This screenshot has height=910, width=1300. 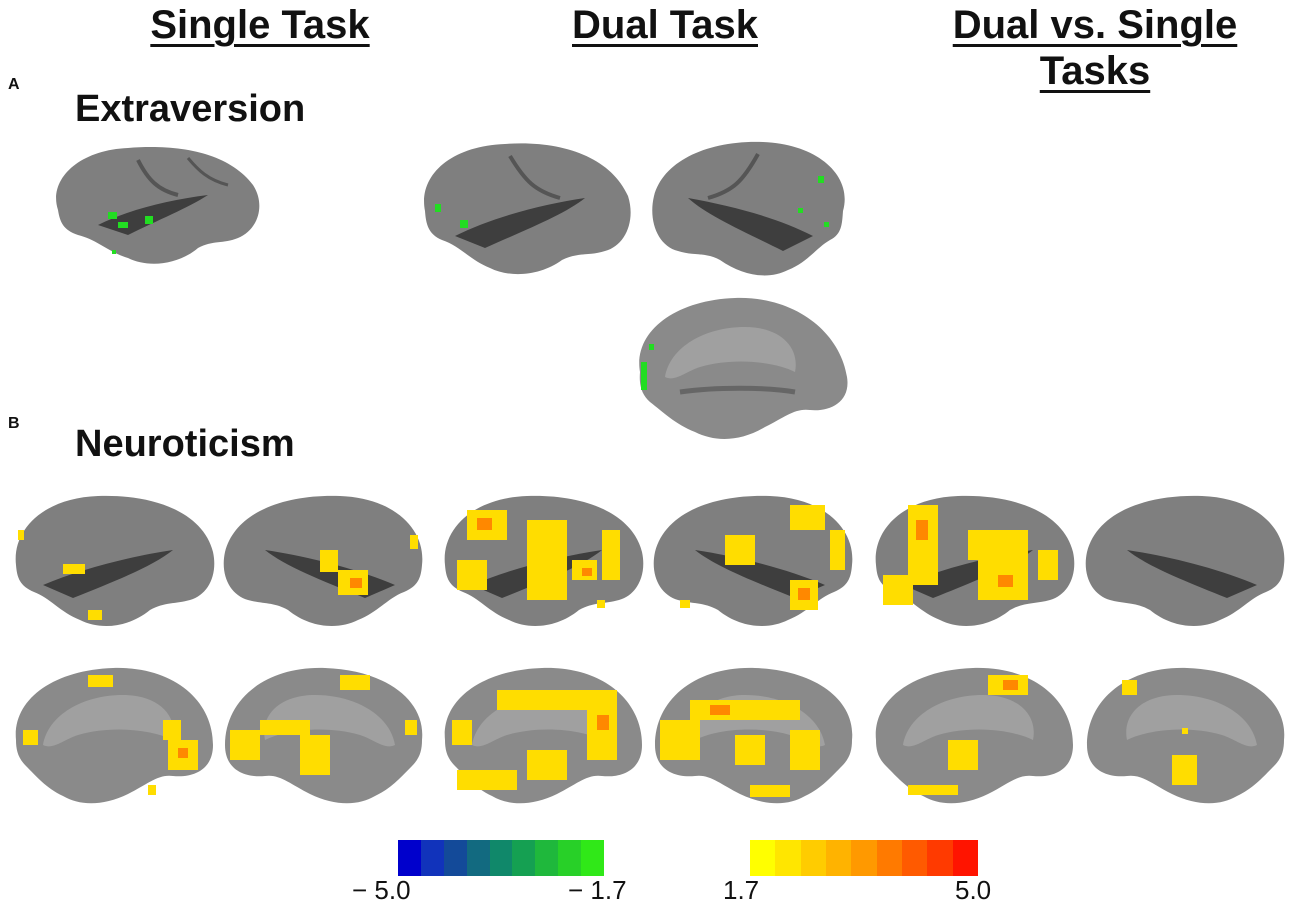 What do you see at coordinates (323, 560) in the screenshot?
I see `brain-neuroticism-single-lateral-right` at bounding box center [323, 560].